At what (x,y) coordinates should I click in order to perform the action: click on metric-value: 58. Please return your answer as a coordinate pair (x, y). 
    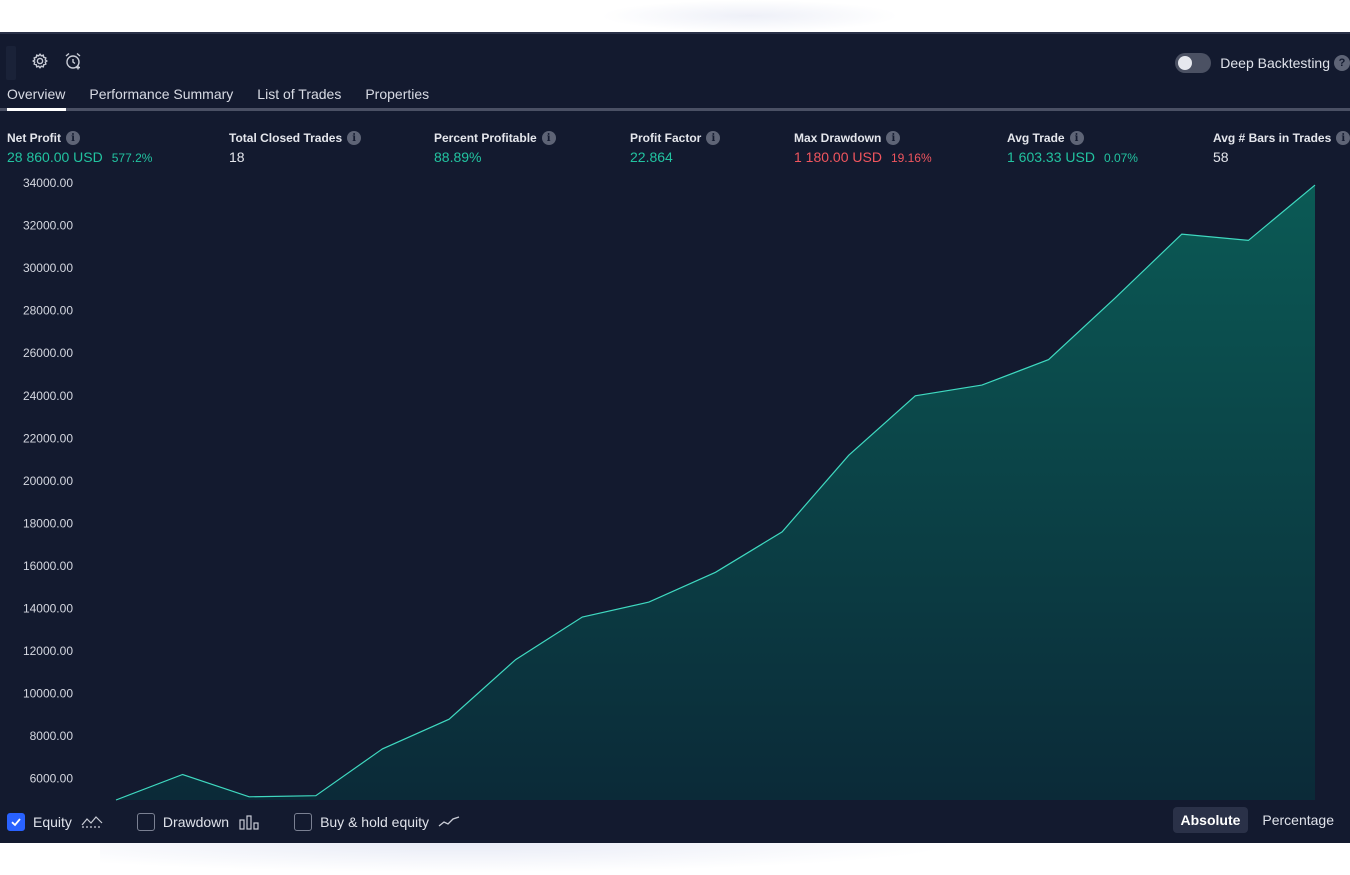
    Looking at the image, I should click on (1221, 157).